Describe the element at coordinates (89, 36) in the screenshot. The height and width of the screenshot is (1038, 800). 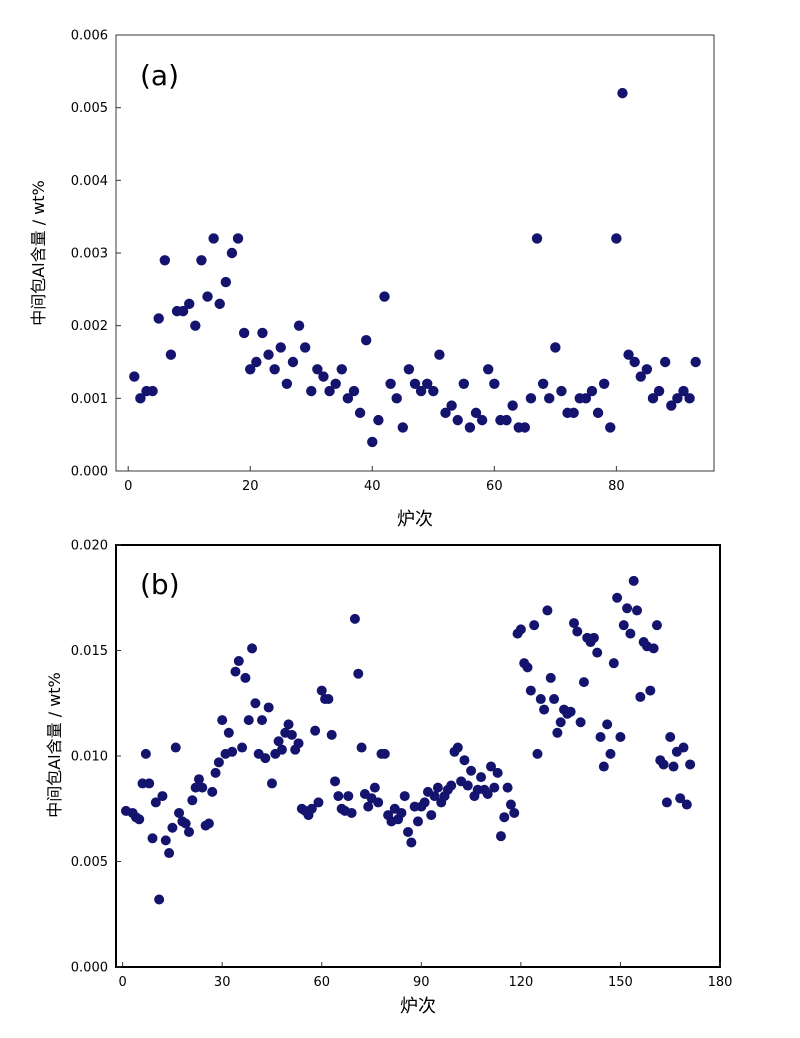
I see `y-tick-label: 0.006` at that location.